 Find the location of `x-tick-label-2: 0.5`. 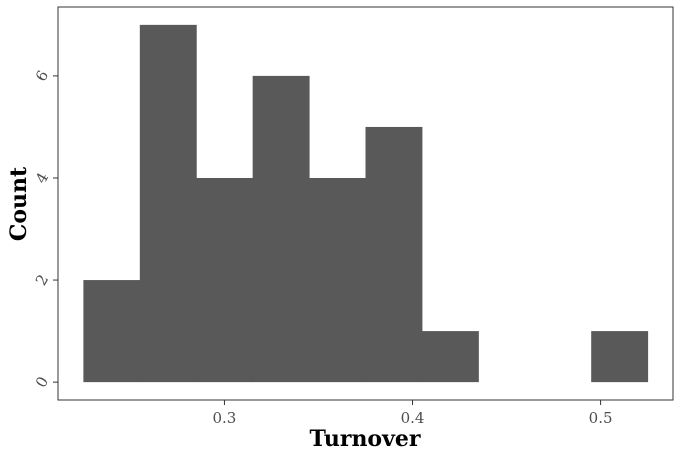

x-tick-label-2: 0.5 is located at coordinates (601, 418).